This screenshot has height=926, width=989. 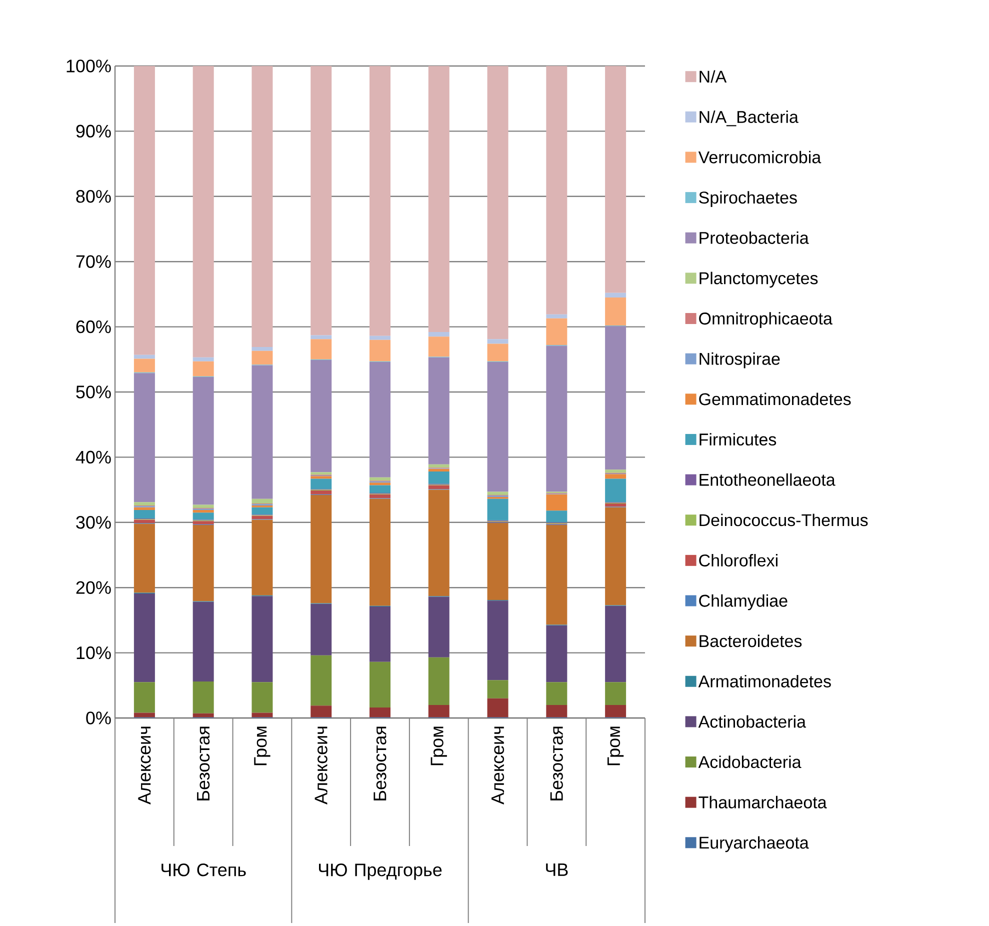 I want to click on legend-label: N/A, so click(x=713, y=76).